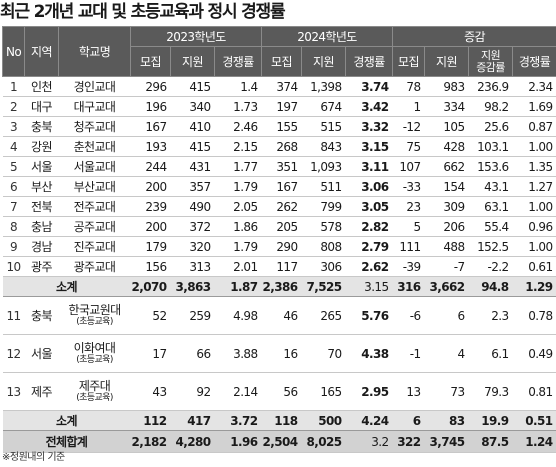  Describe the element at coordinates (446, 353) in the screenshot. I see `cell-change-apply: 4` at that location.